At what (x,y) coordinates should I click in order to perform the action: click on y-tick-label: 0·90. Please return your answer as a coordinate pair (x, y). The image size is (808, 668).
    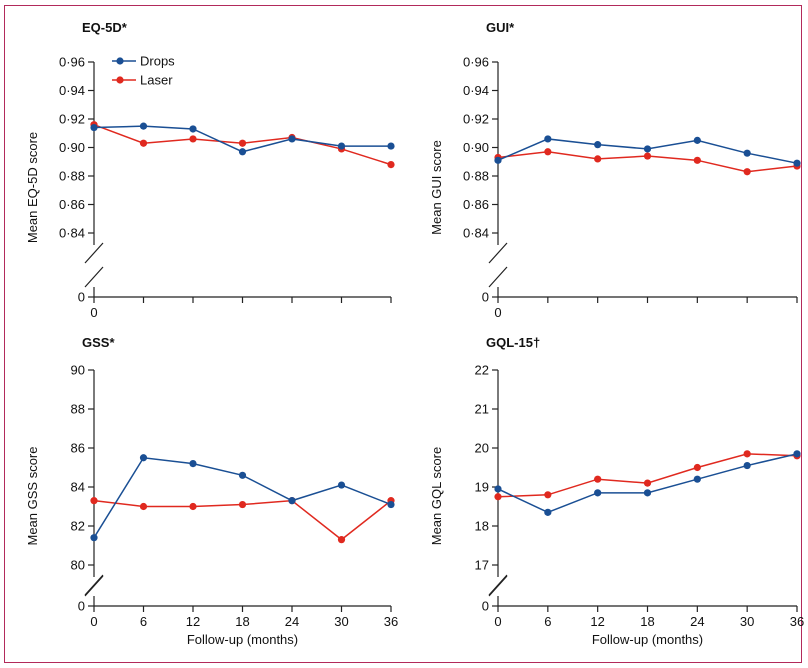
    Looking at the image, I should click on (476, 147).